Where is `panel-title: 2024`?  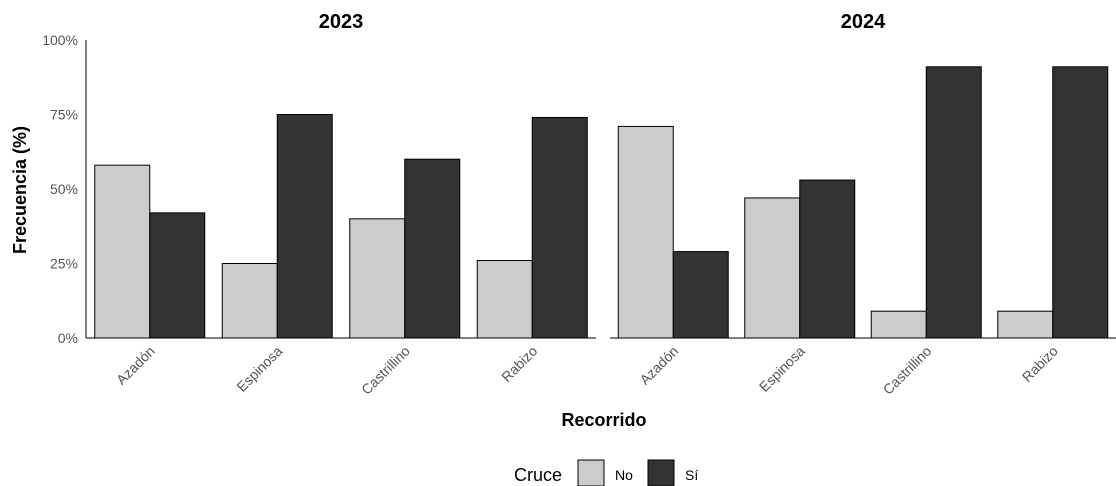
panel-title: 2024 is located at coordinates (863, 22).